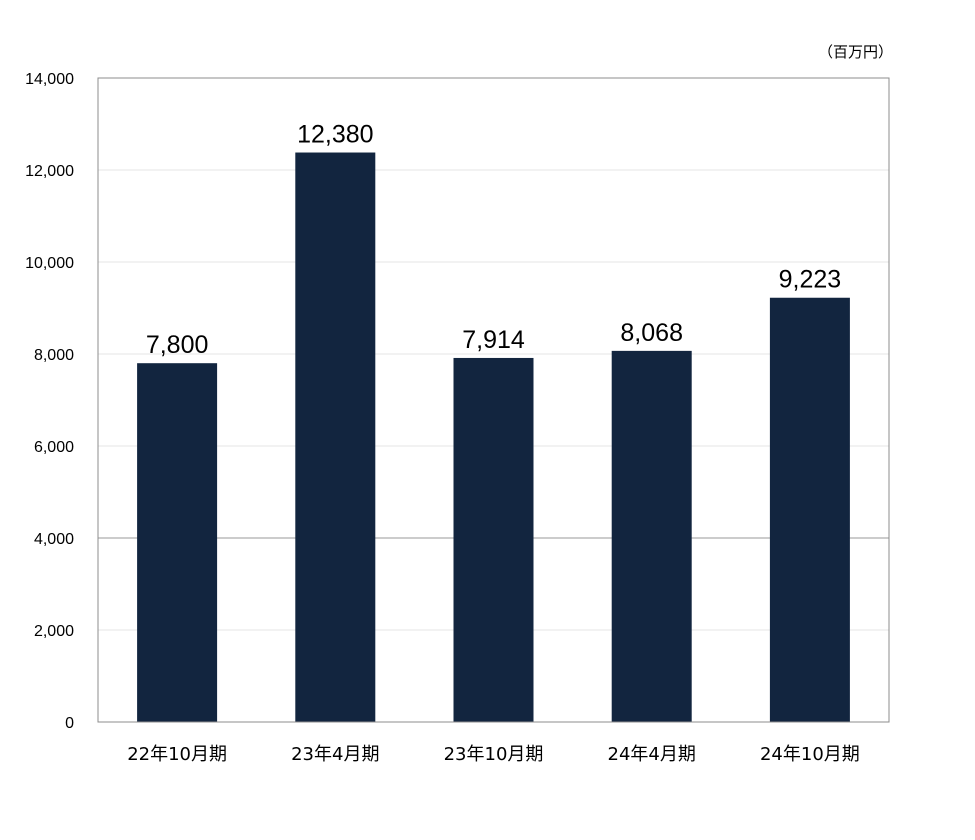 Image resolution: width=975 pixels, height=840 pixels. What do you see at coordinates (49, 79) in the screenshot?
I see `y-tick-label: 14,000` at bounding box center [49, 79].